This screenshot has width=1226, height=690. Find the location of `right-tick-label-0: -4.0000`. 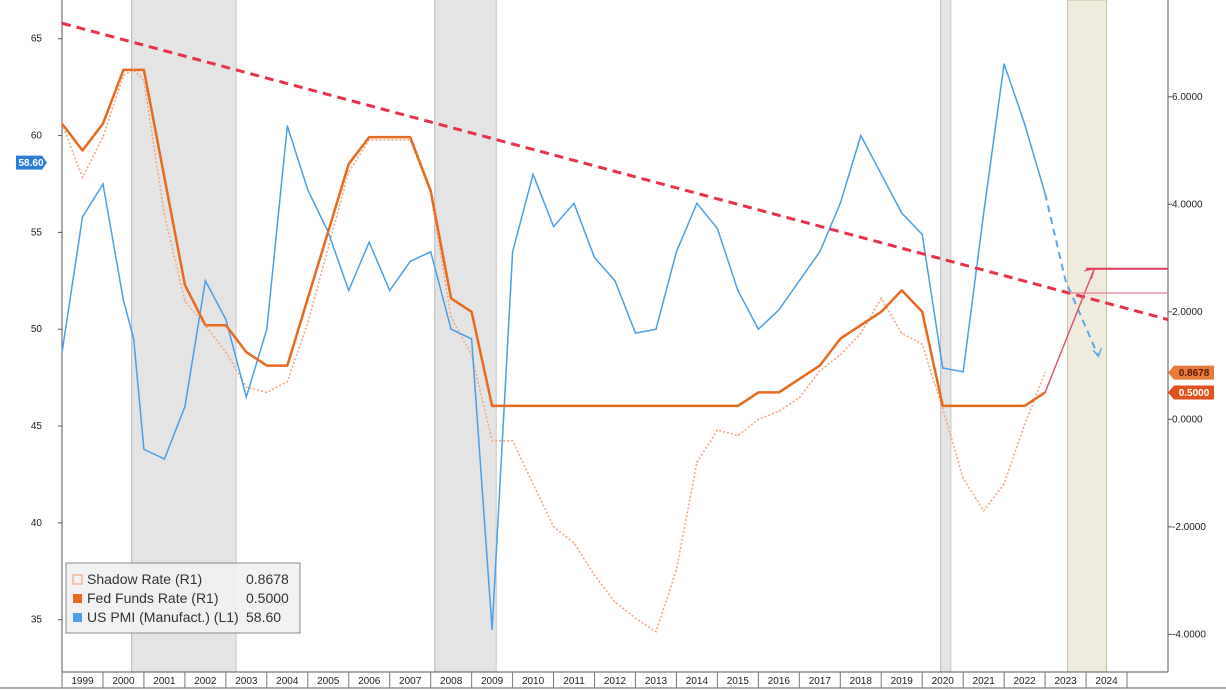

right-tick-label-0: -4.0000 is located at coordinates (1189, 634).